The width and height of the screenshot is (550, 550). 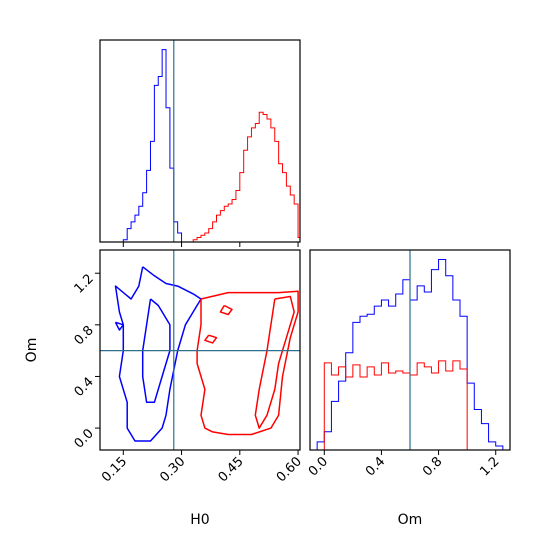 What do you see at coordinates (375, 466) in the screenshot?
I see `x-tick-label: 0.4` at bounding box center [375, 466].